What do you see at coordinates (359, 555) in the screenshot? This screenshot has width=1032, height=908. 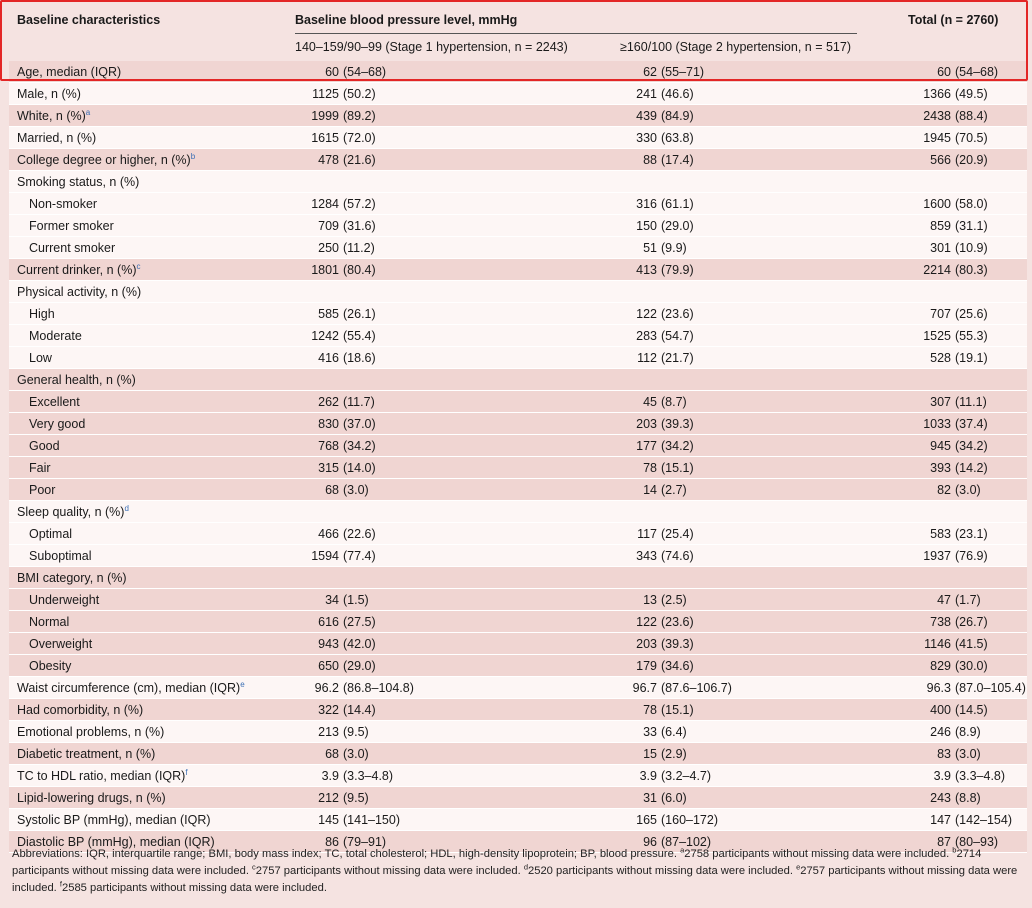 I see `cell-detail: (77.4)` at bounding box center [359, 555].